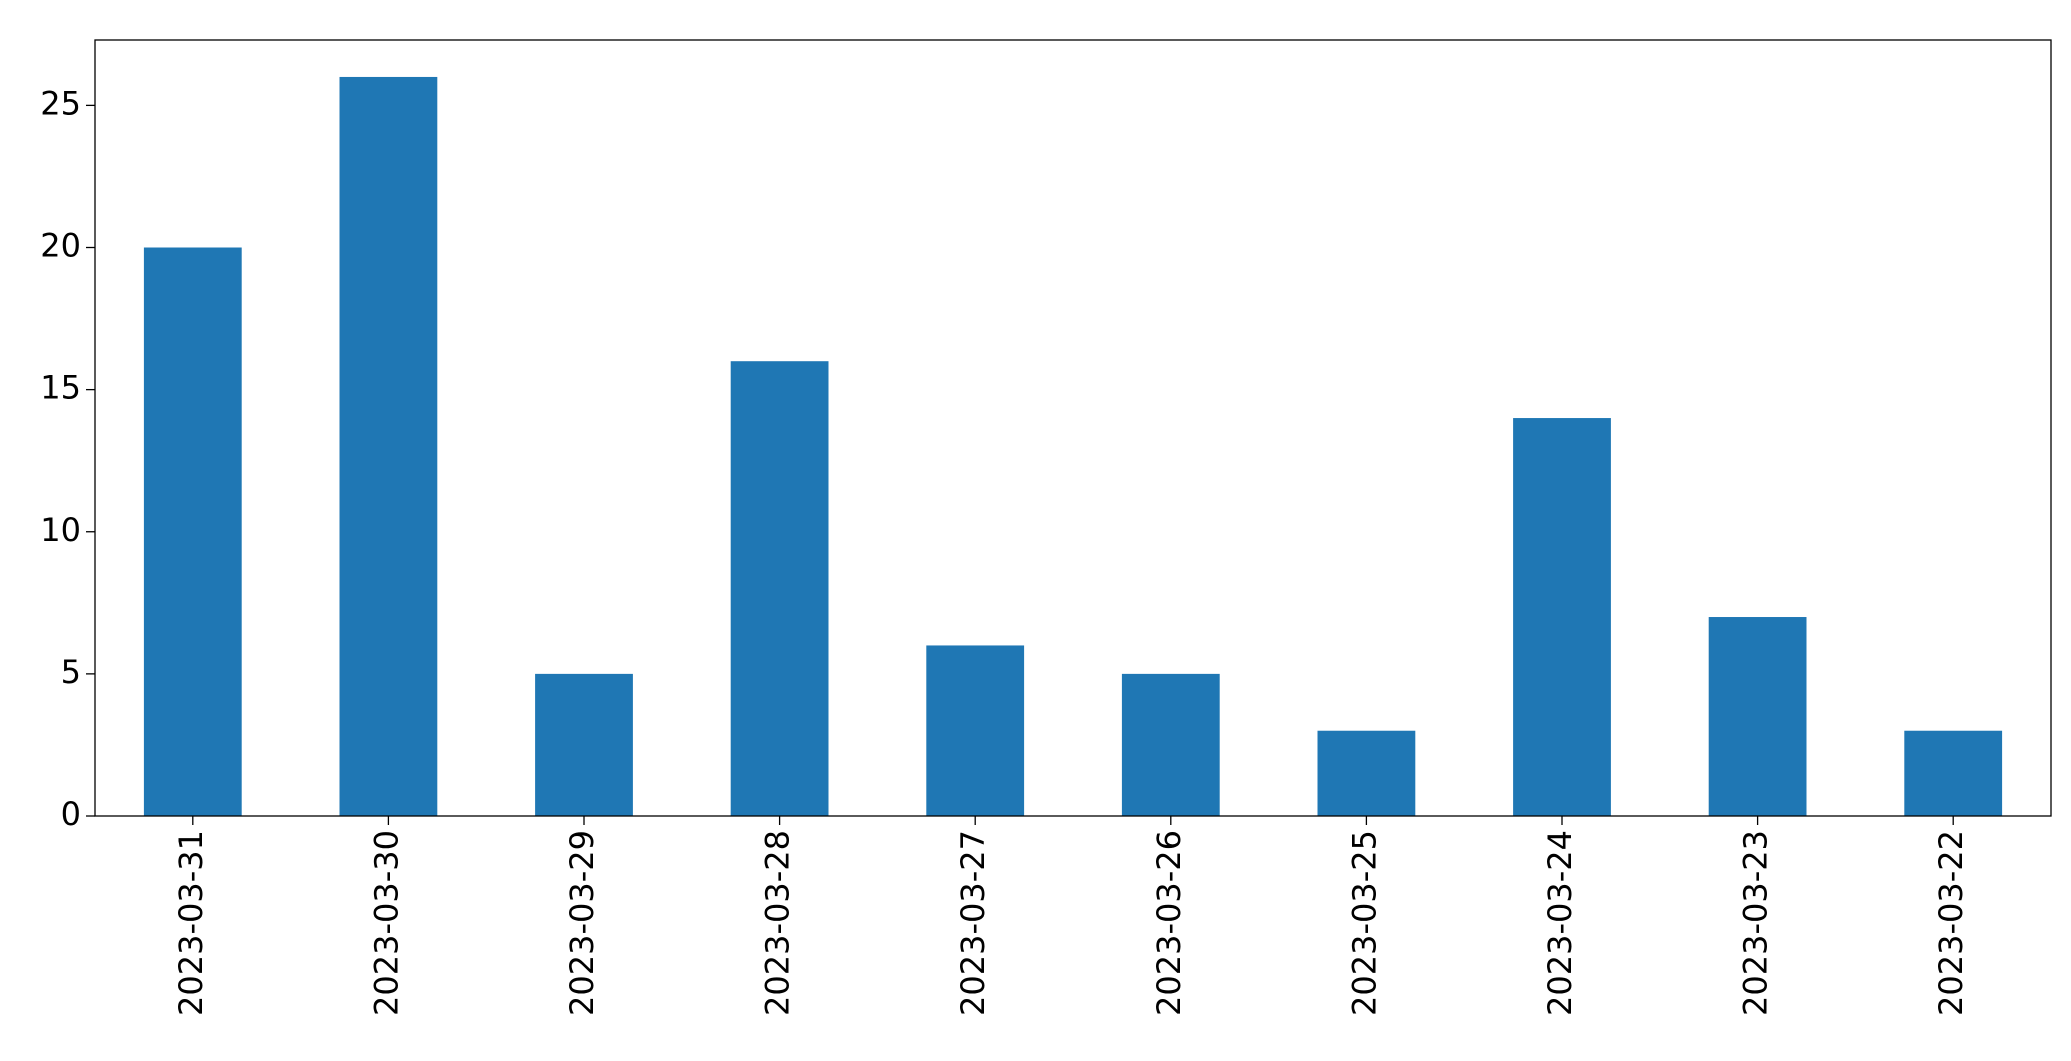  I want to click on y-tick-label: 15, so click(60, 388).